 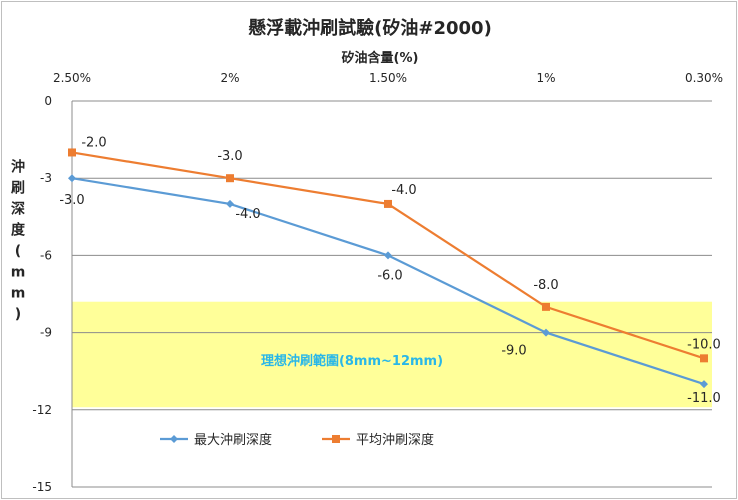 What do you see at coordinates (42, 487) in the screenshot?
I see `y-tick-label: -15` at bounding box center [42, 487].